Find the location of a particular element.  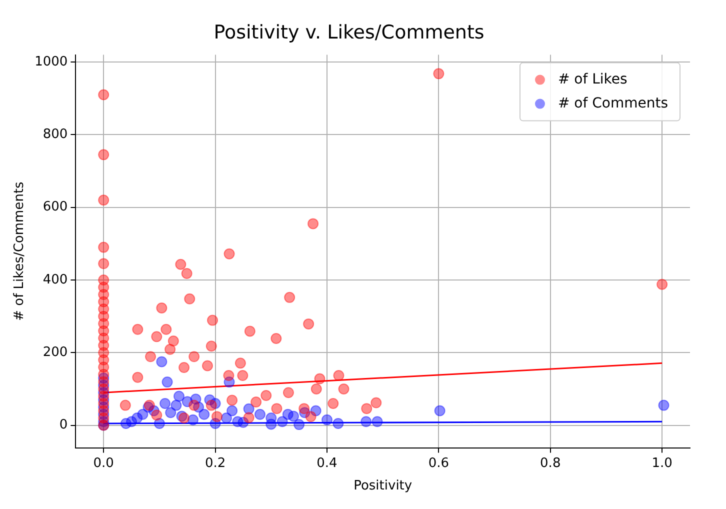

legend-label: # of Likes is located at coordinates (593, 79).